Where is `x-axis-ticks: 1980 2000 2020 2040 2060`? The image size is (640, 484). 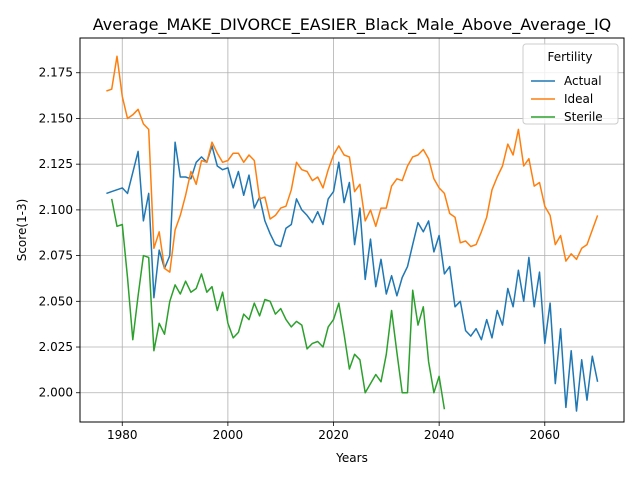 x-axis-ticks: 1980 2000 2020 2040 2060 is located at coordinates (333, 432).